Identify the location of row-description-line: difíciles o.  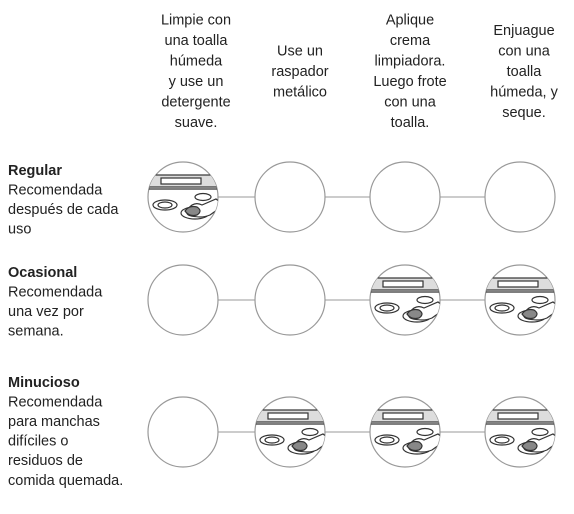
(38, 442).